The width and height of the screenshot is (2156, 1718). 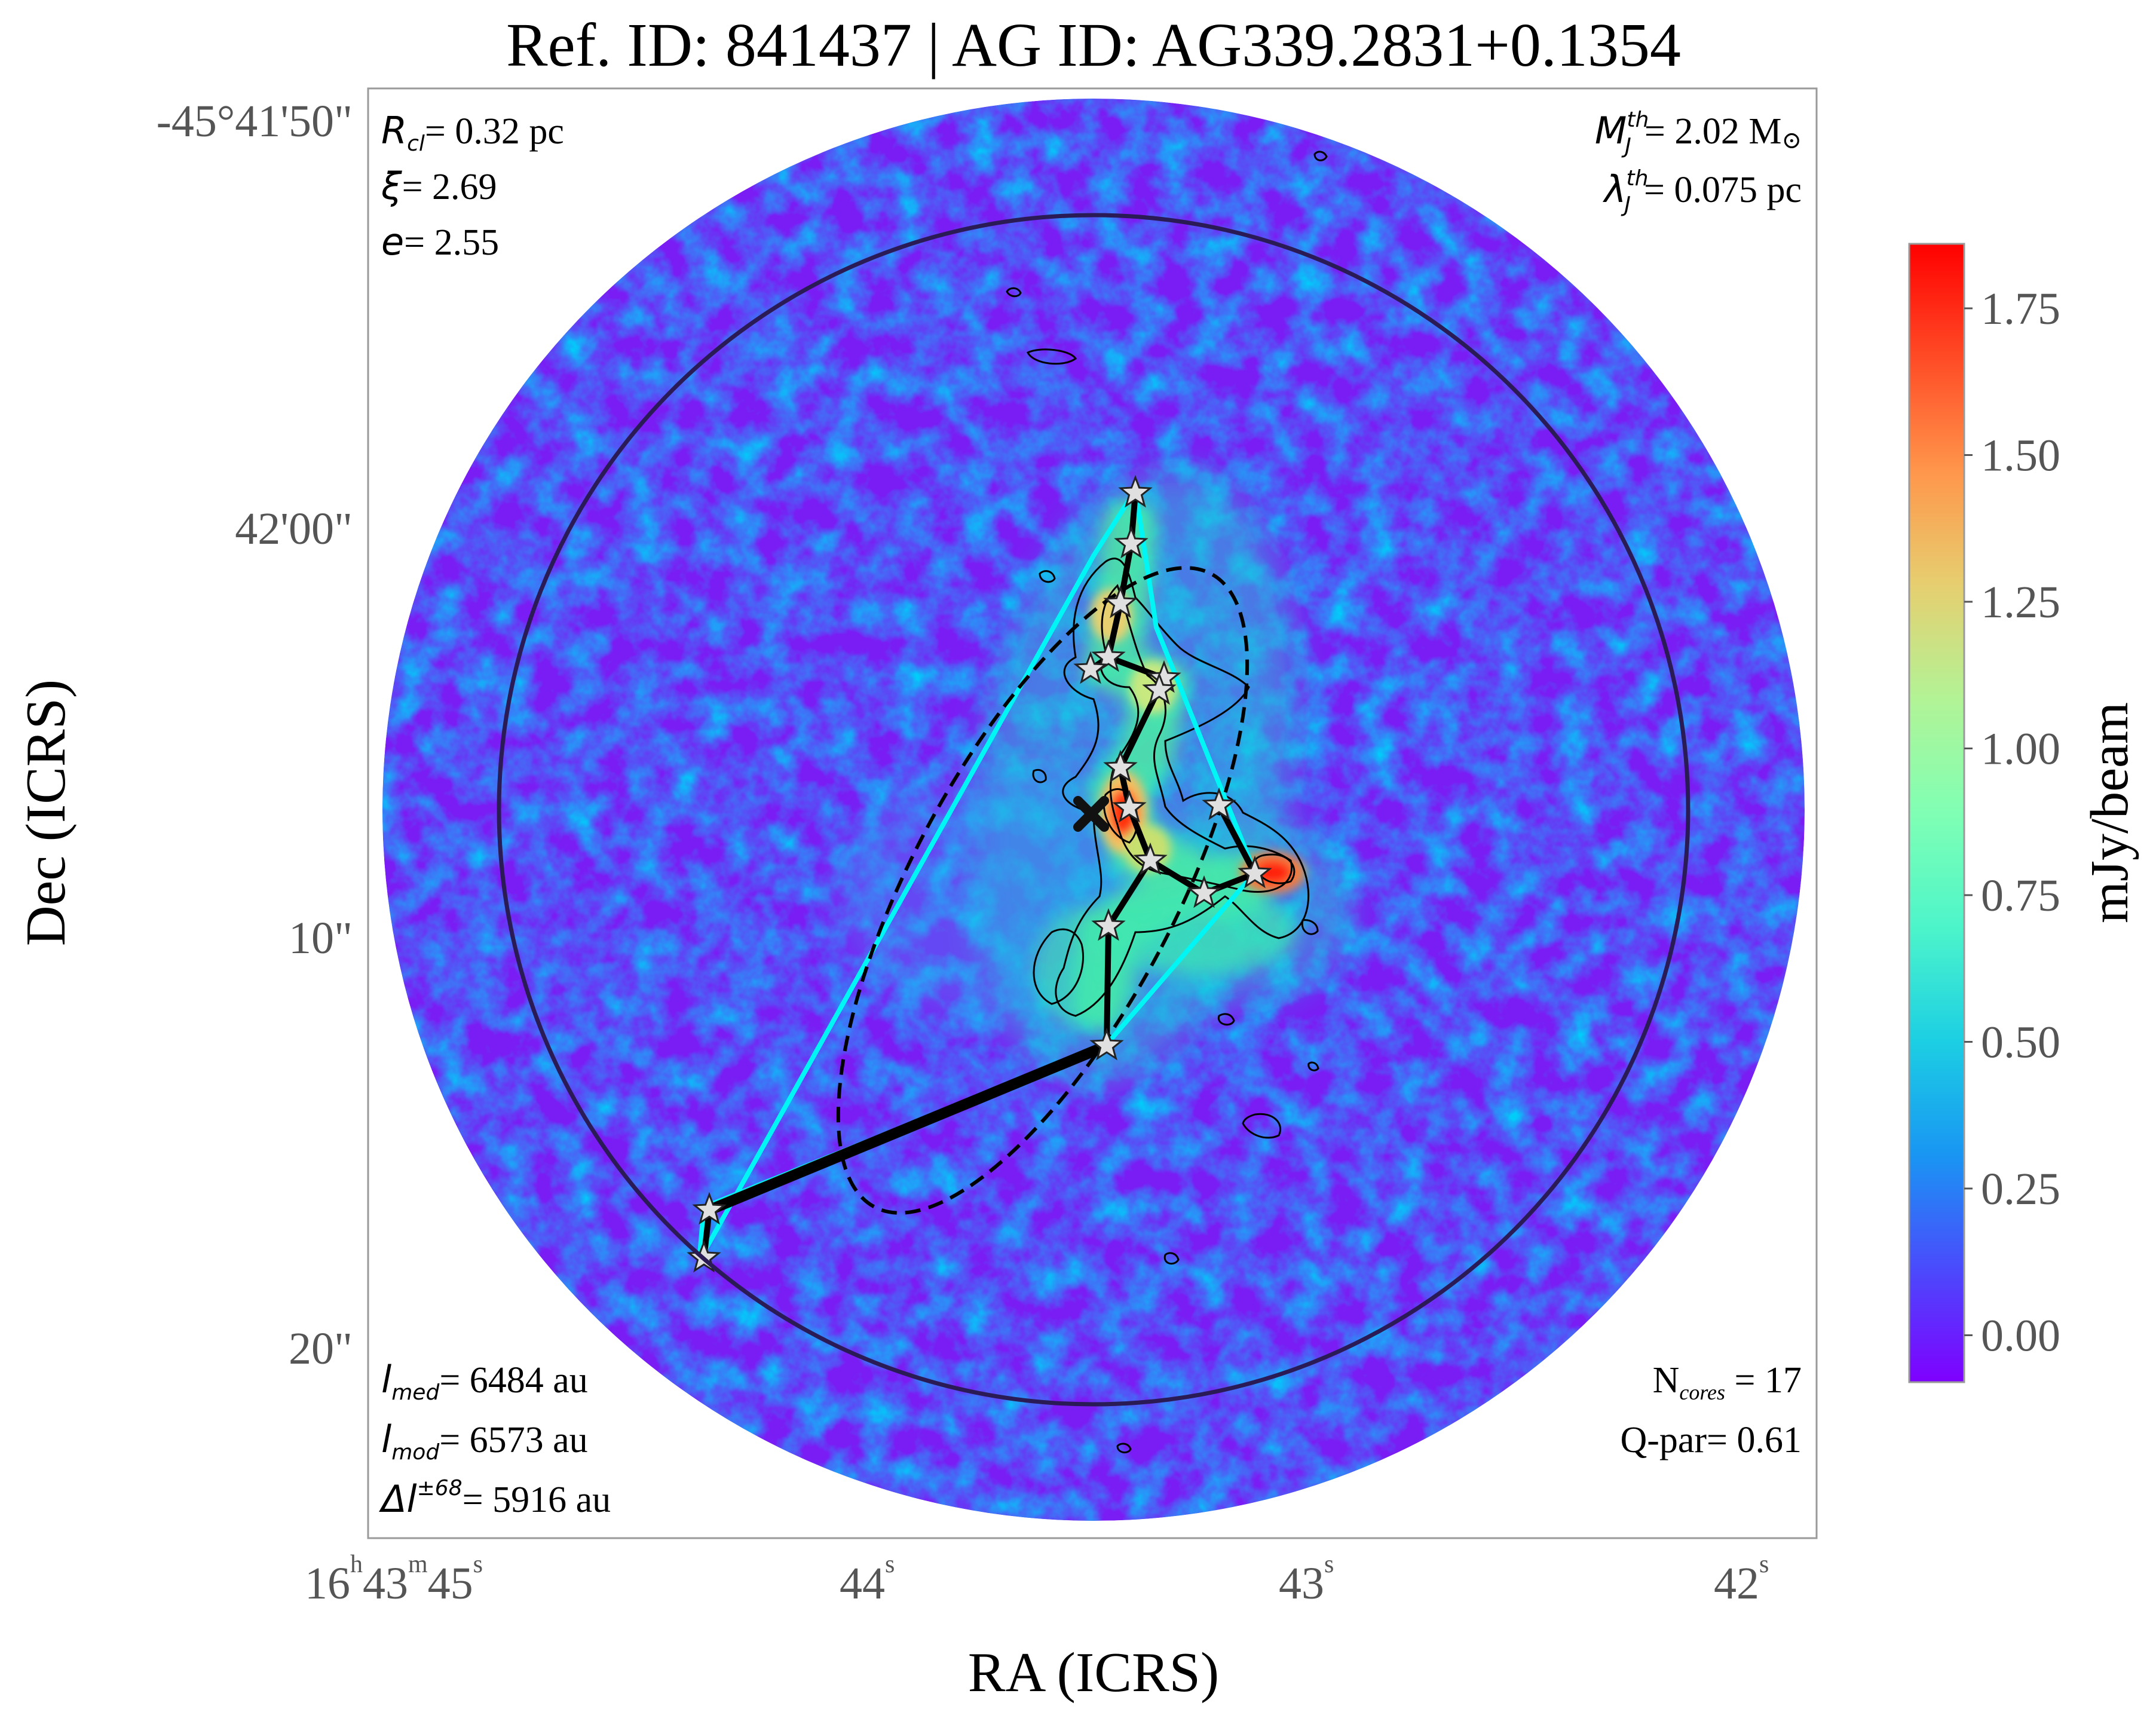 I want to click on colorbar-tick-label: 0.25, so click(x=2020, y=1189).